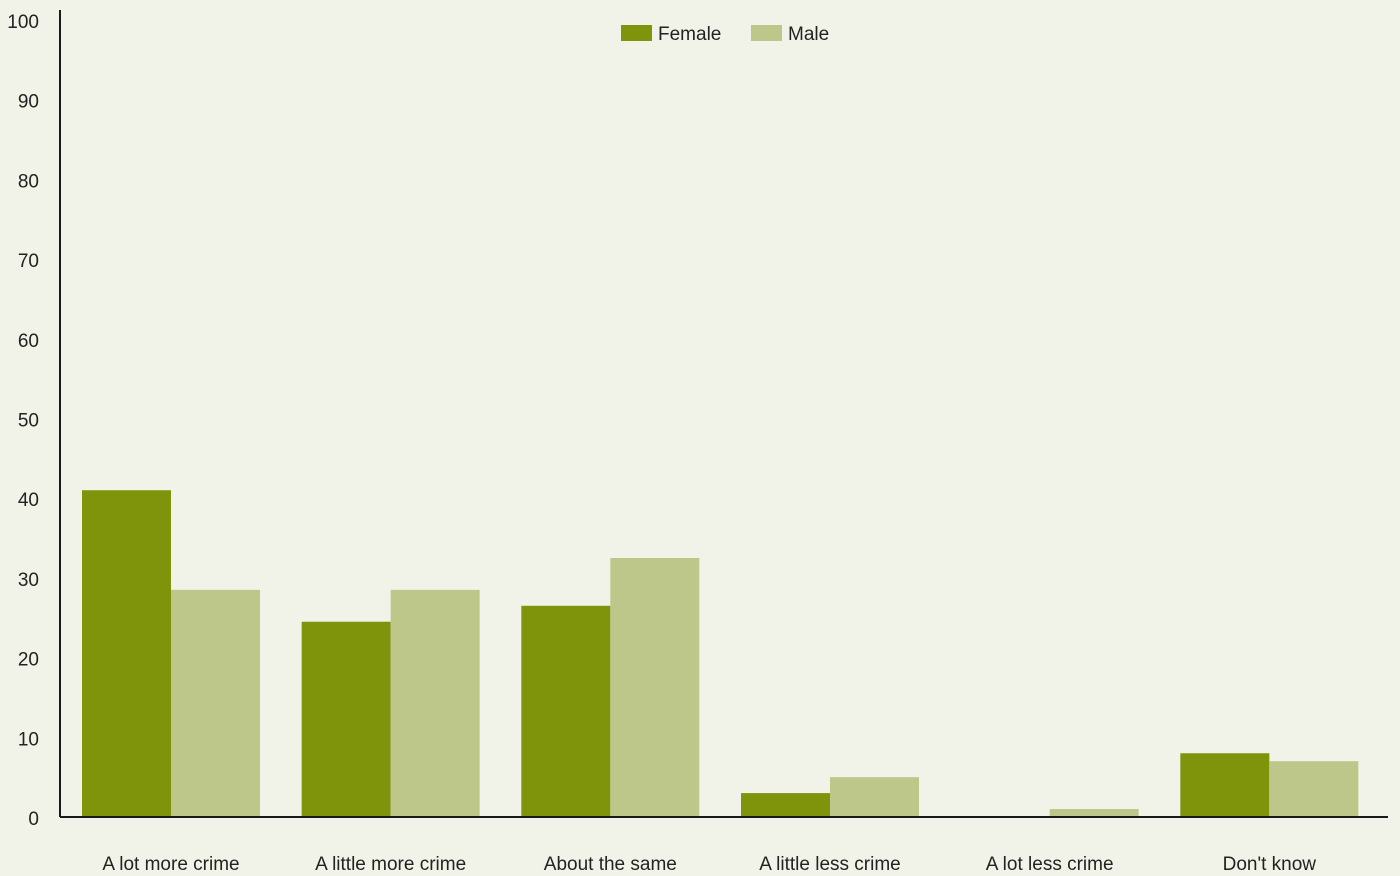  I want to click on bar-male-a-lot-more-crime, so click(215, 703).